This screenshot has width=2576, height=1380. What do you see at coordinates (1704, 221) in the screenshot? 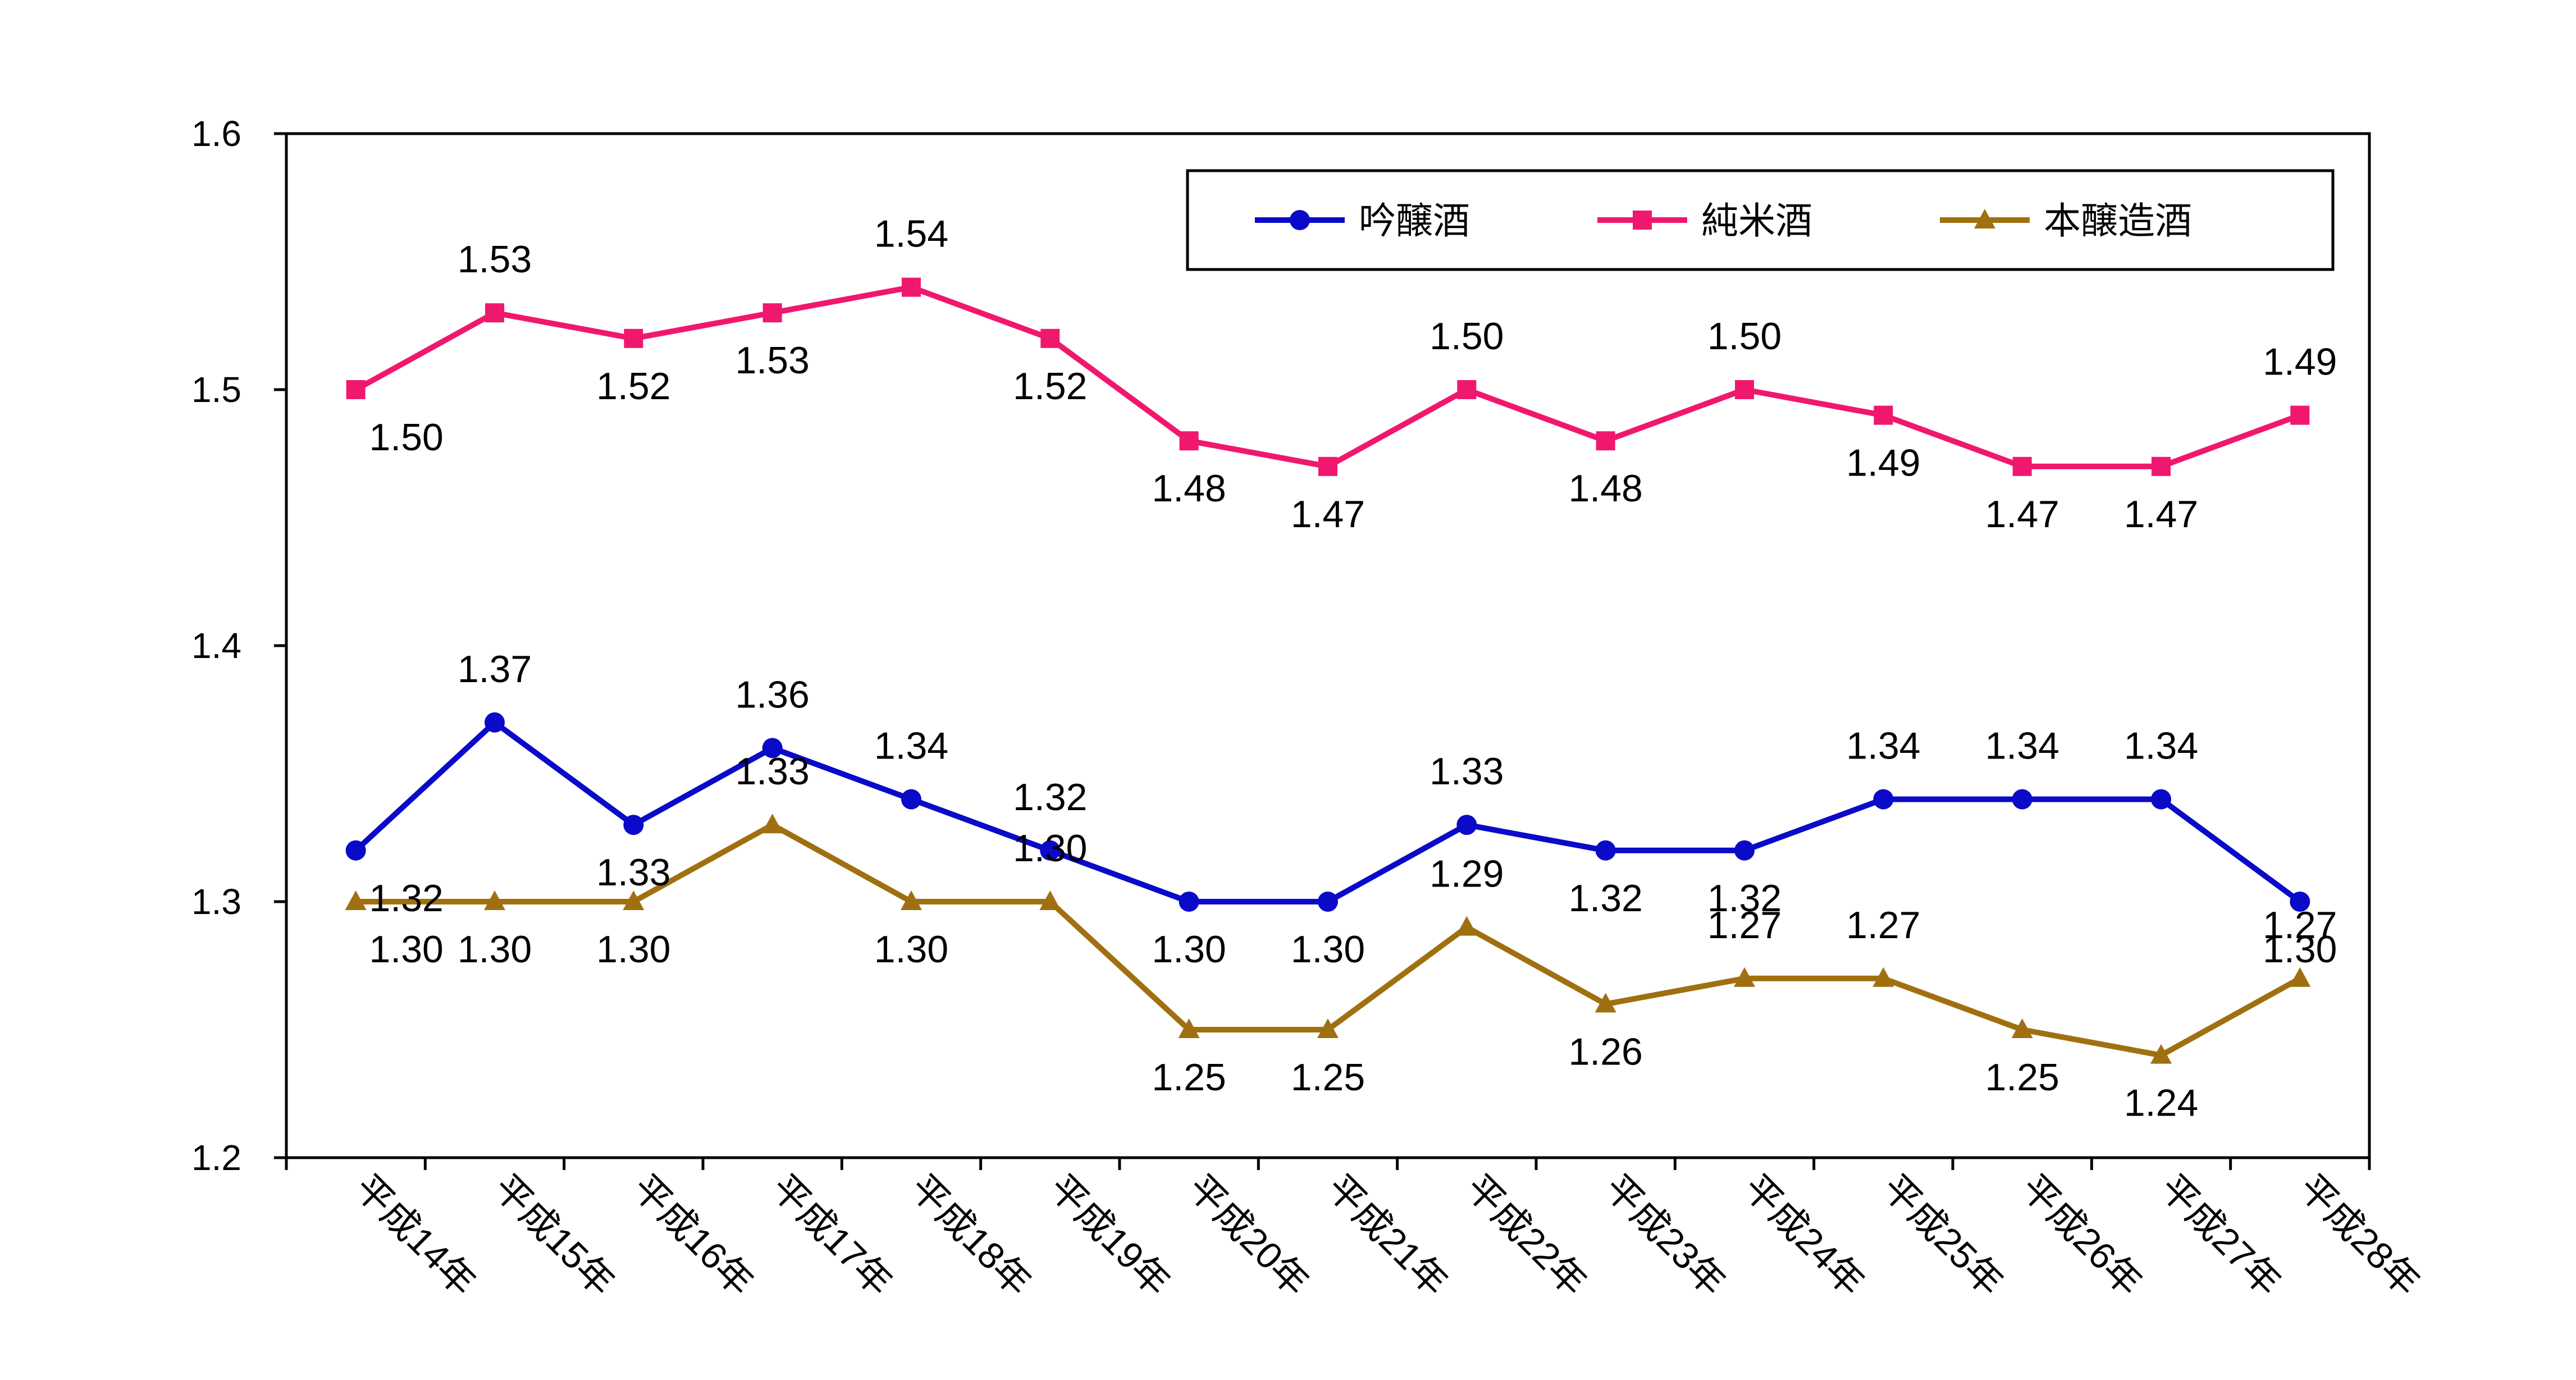
I see `legend-entry: 純米酒` at bounding box center [1704, 221].